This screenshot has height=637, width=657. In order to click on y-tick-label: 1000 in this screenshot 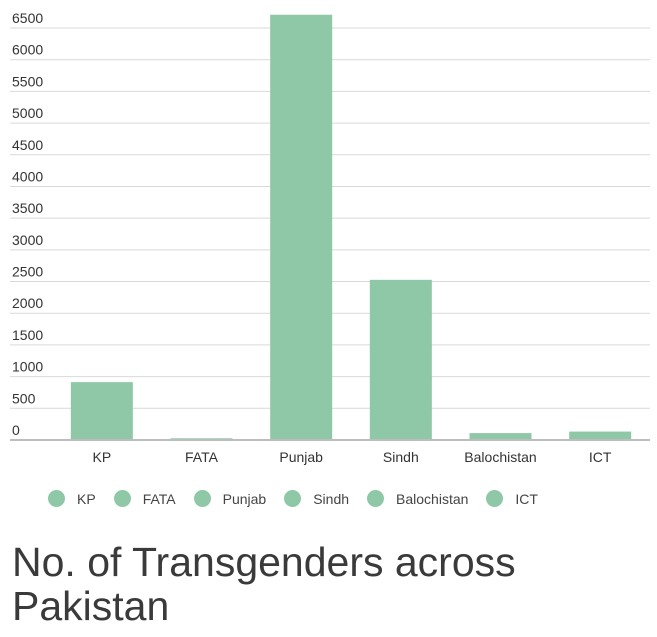, I will do `click(27, 367)`.